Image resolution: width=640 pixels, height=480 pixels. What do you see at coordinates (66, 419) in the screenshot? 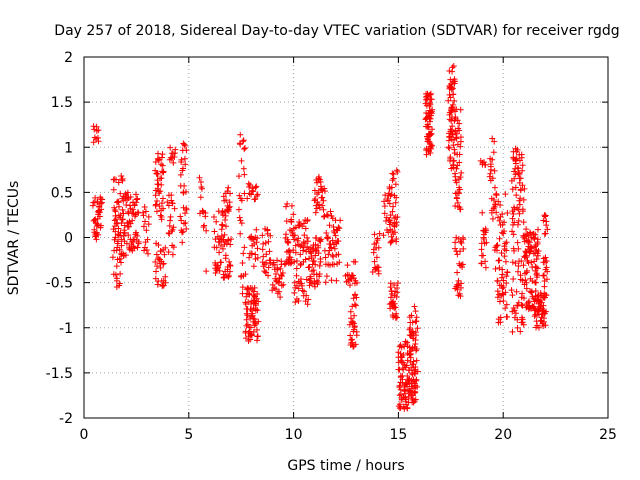
I see `y-tick-label: -2` at bounding box center [66, 419].